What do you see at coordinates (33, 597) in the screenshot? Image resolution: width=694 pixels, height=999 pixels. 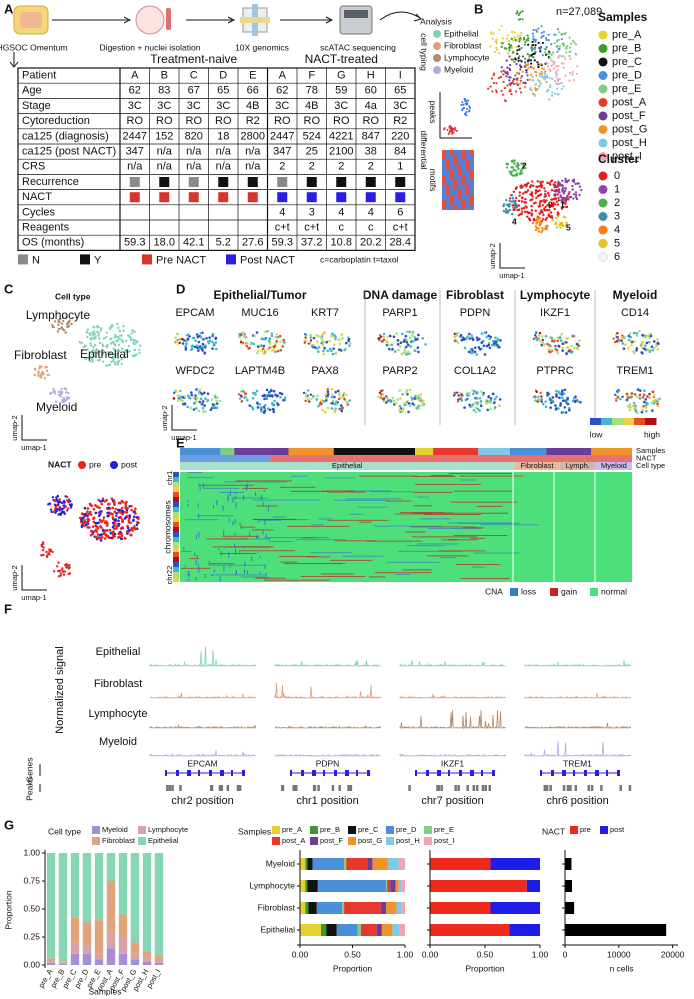 I see `axis-label: umap-1` at bounding box center [33, 597].